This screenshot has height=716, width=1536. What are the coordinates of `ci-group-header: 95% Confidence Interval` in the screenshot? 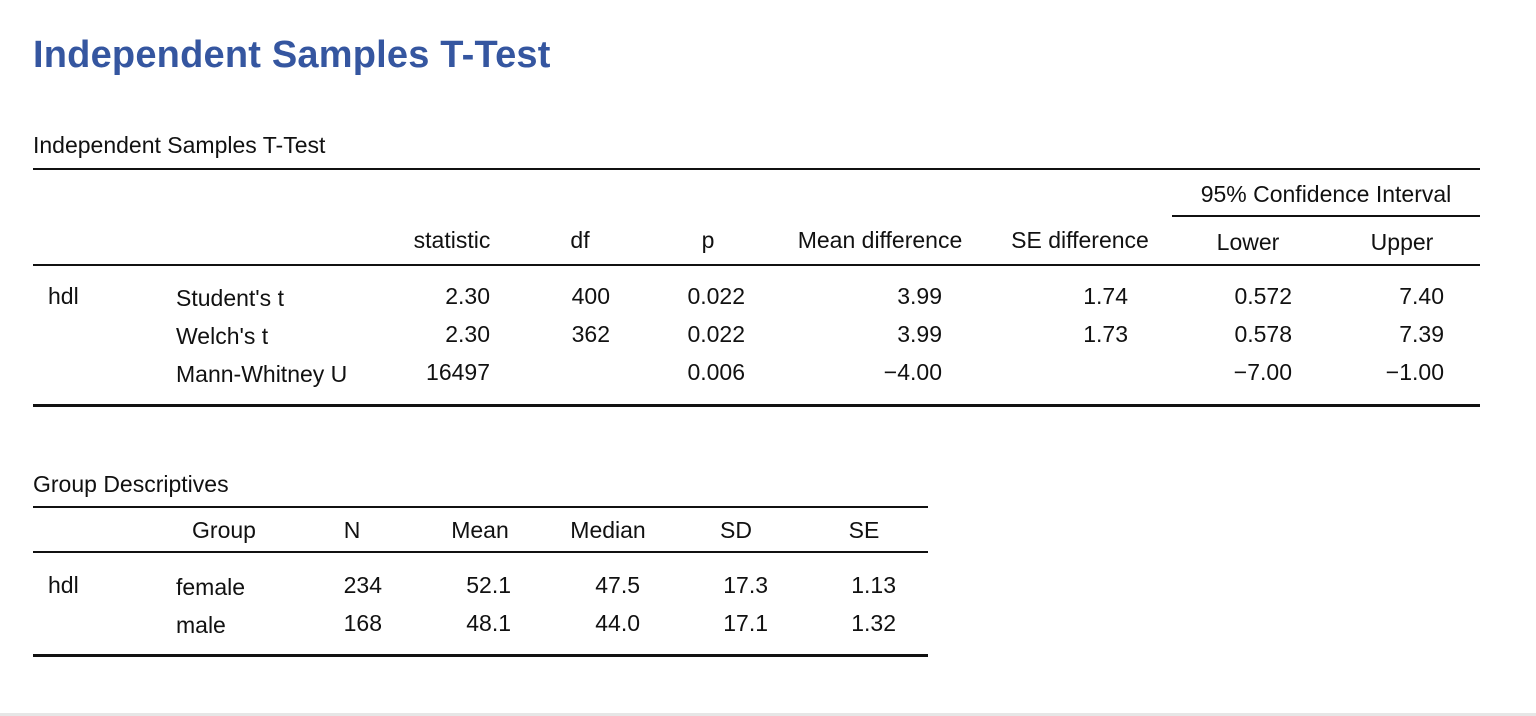 It's located at (1326, 194).